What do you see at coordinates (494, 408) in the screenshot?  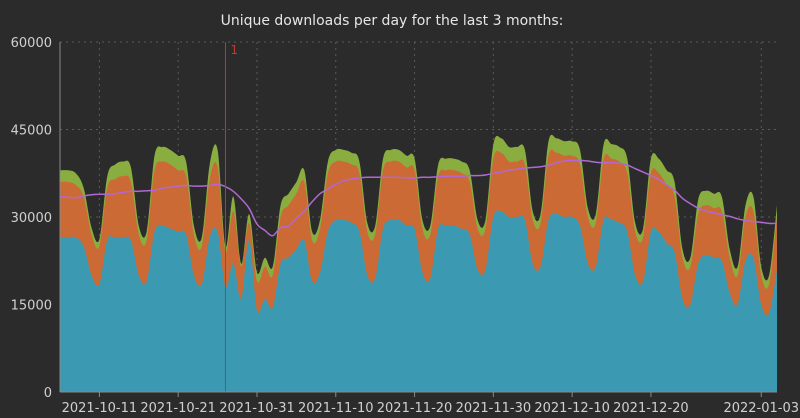 I see `x-tick-label: 2021-11-30` at bounding box center [494, 408].